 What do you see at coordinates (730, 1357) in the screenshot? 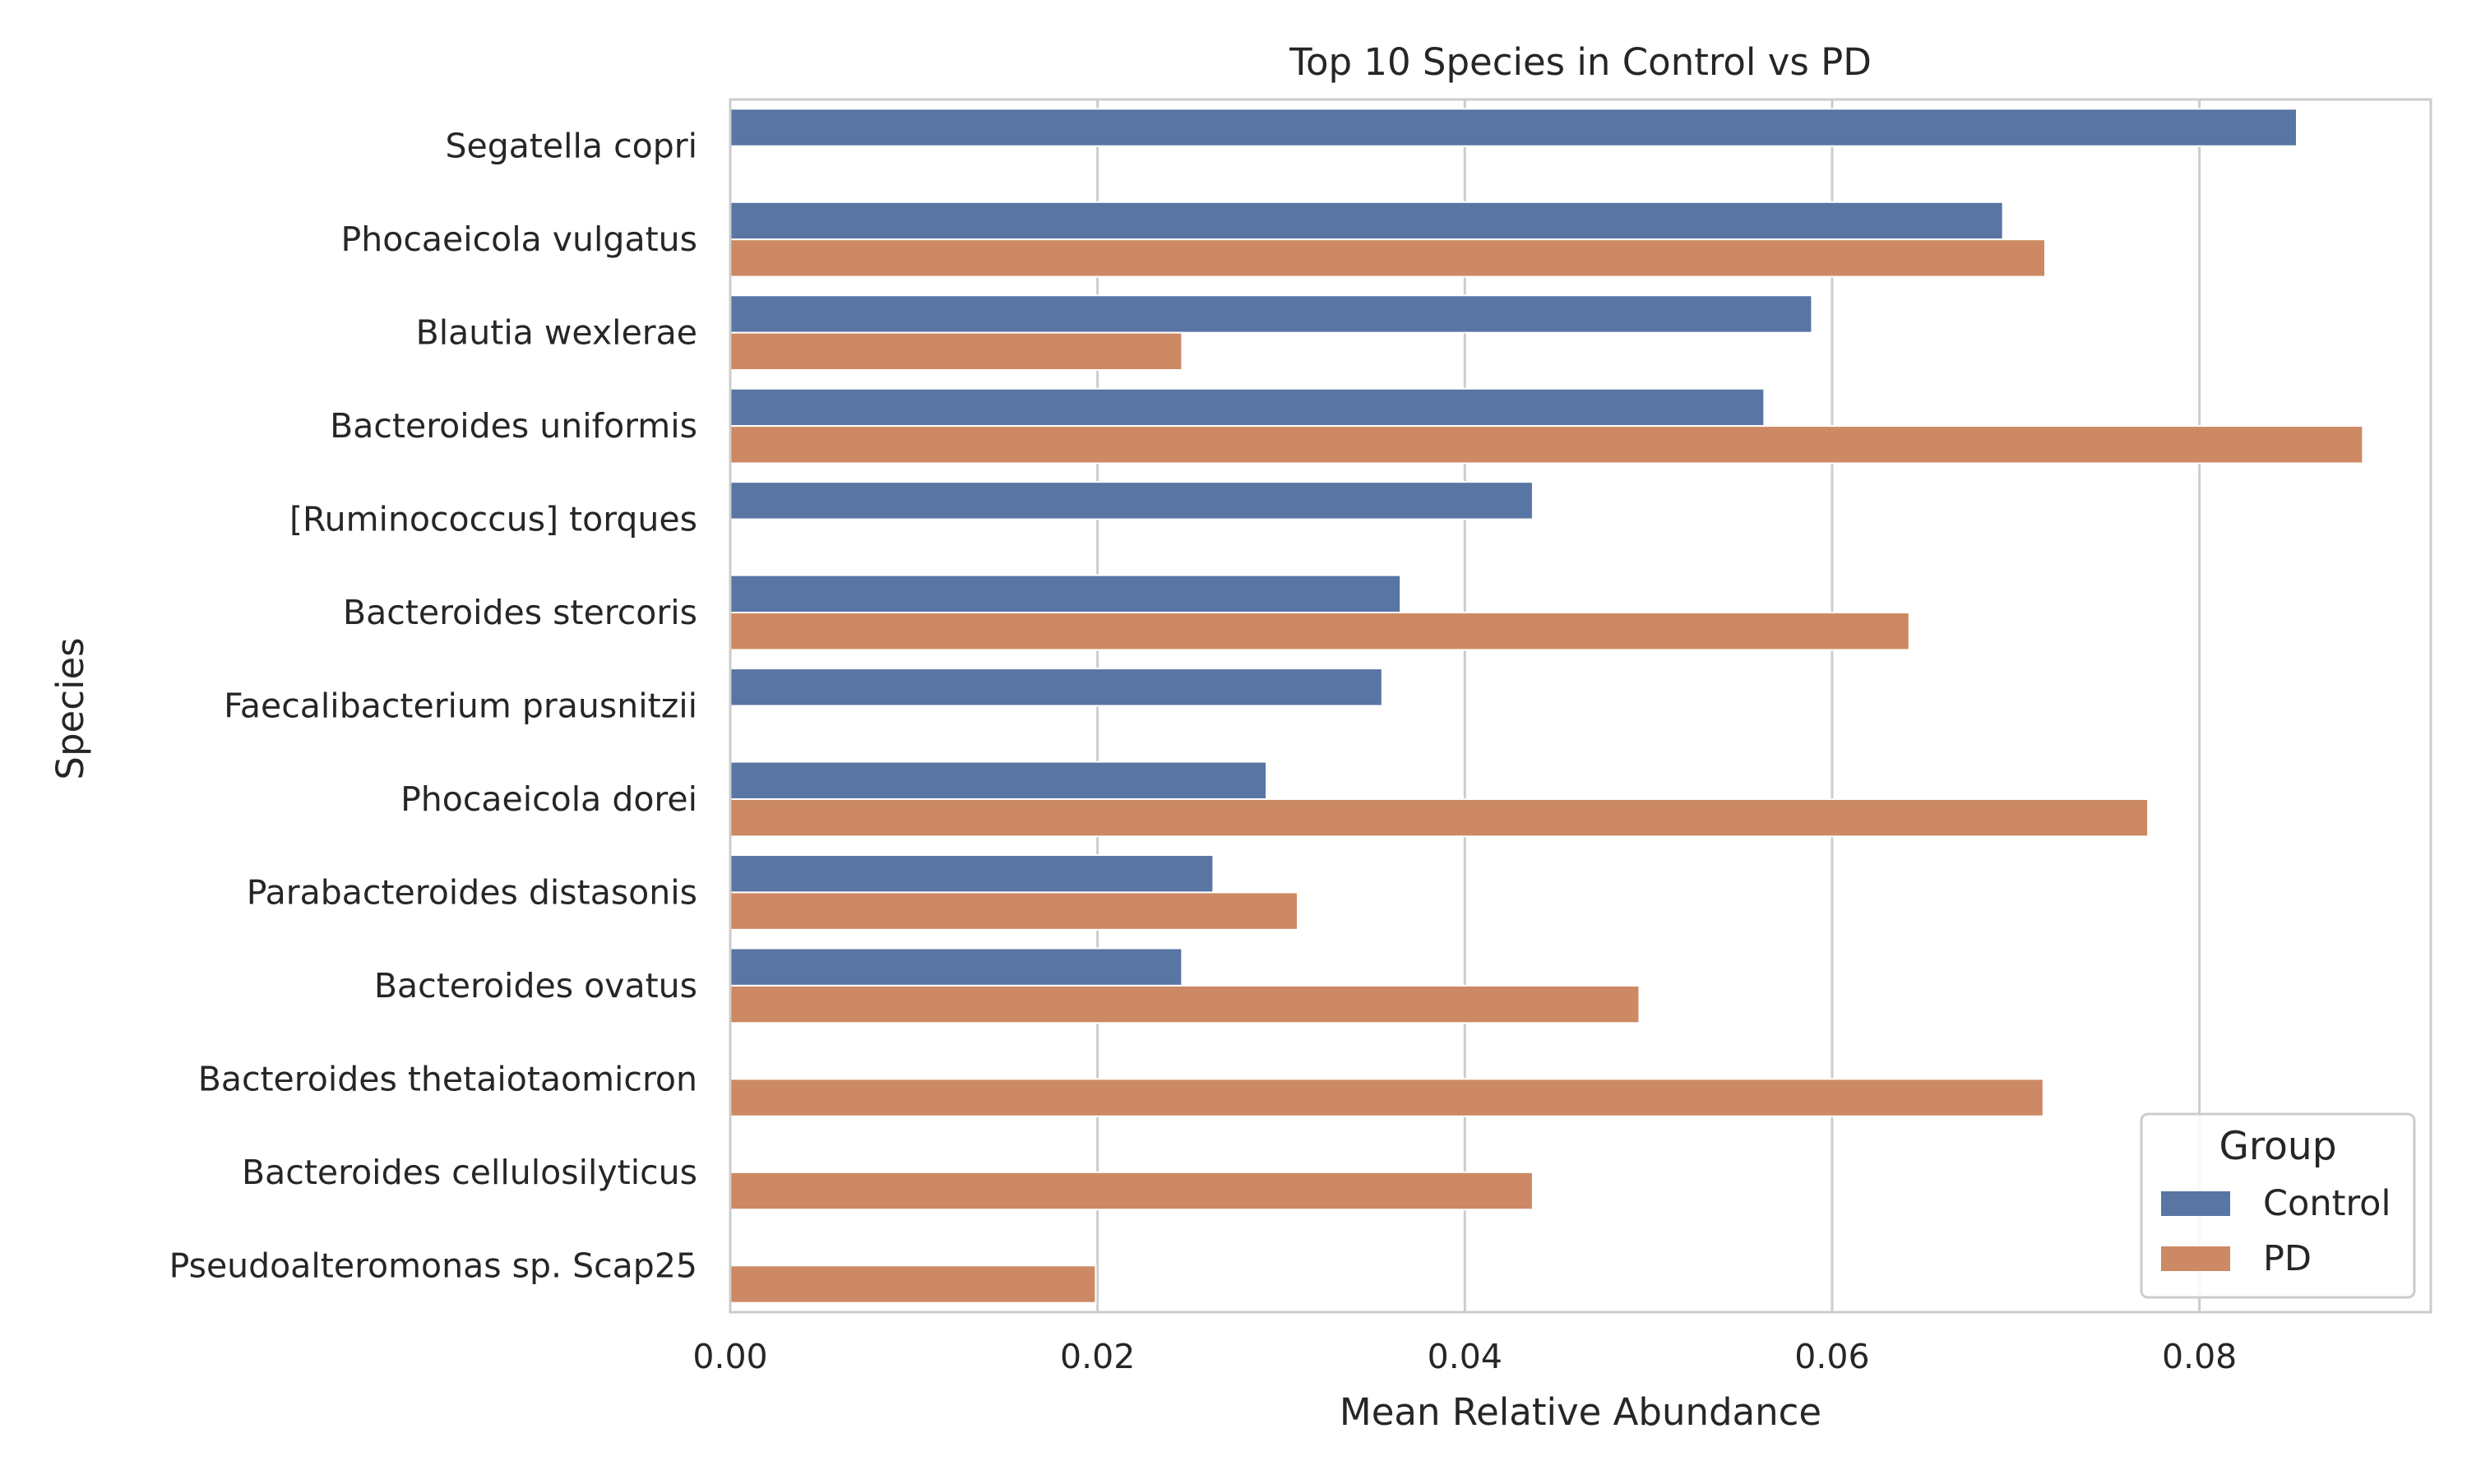
I see `x-tick-label: 0.00` at bounding box center [730, 1357].